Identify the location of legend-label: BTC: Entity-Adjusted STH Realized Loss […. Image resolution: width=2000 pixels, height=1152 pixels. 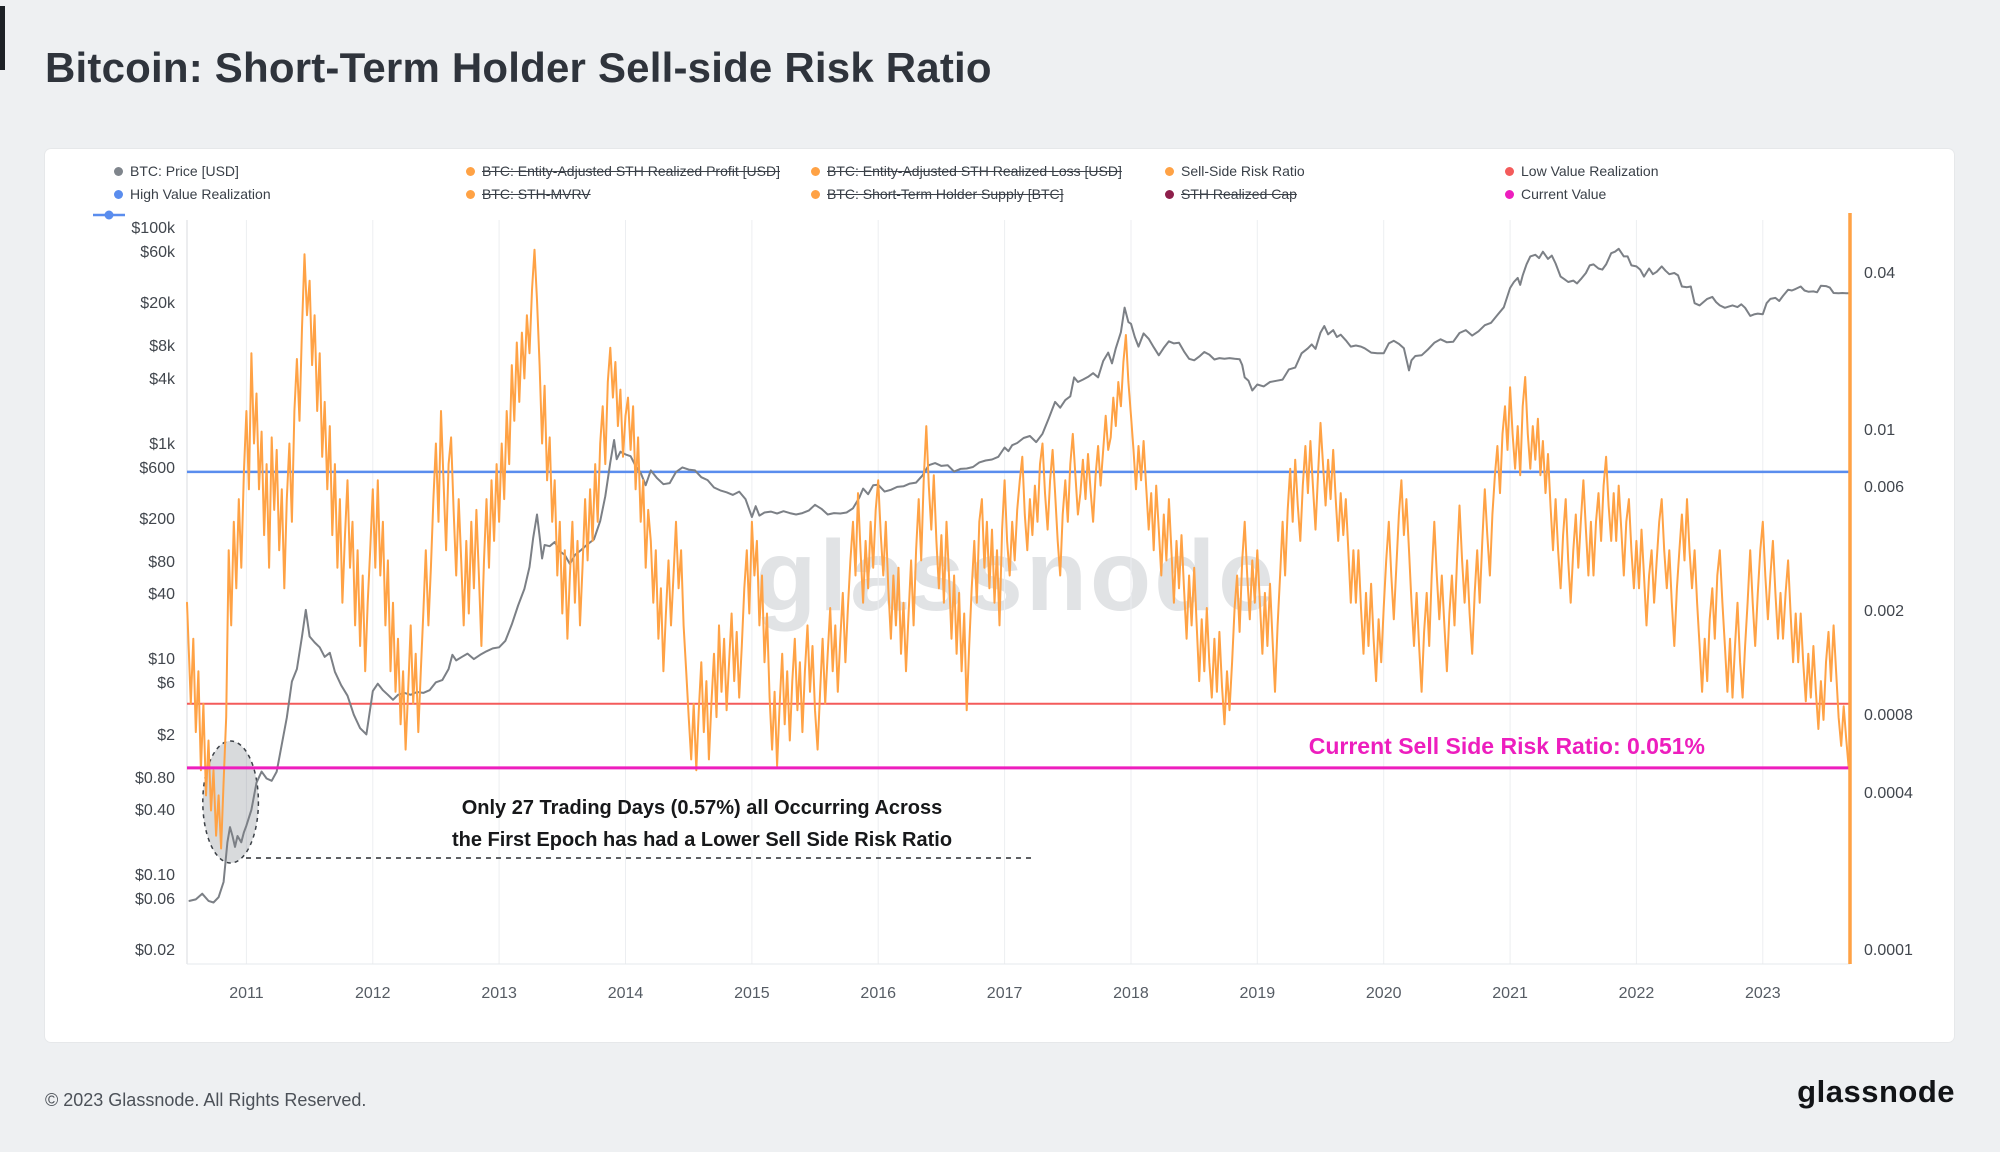
(974, 171).